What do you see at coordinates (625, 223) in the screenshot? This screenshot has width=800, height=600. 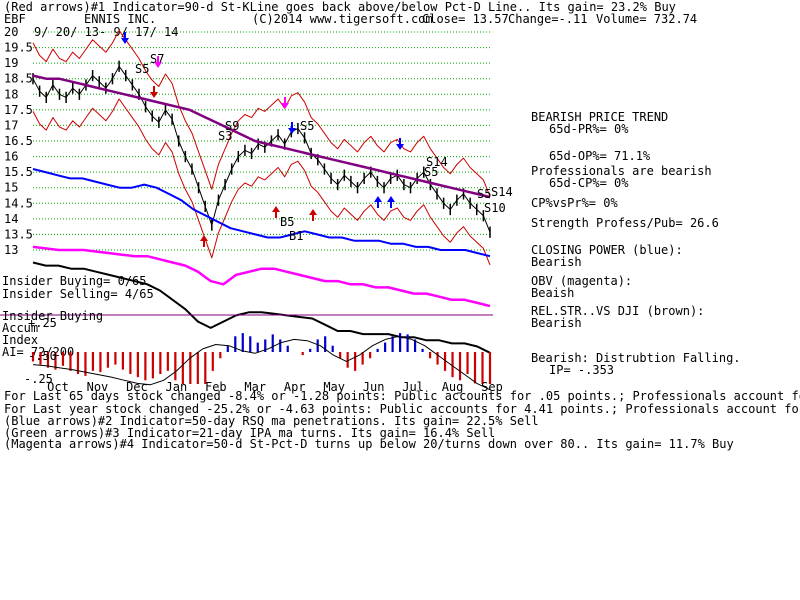 I see `strength-label: Strength Profess/Pub= 26.6` at bounding box center [625, 223].